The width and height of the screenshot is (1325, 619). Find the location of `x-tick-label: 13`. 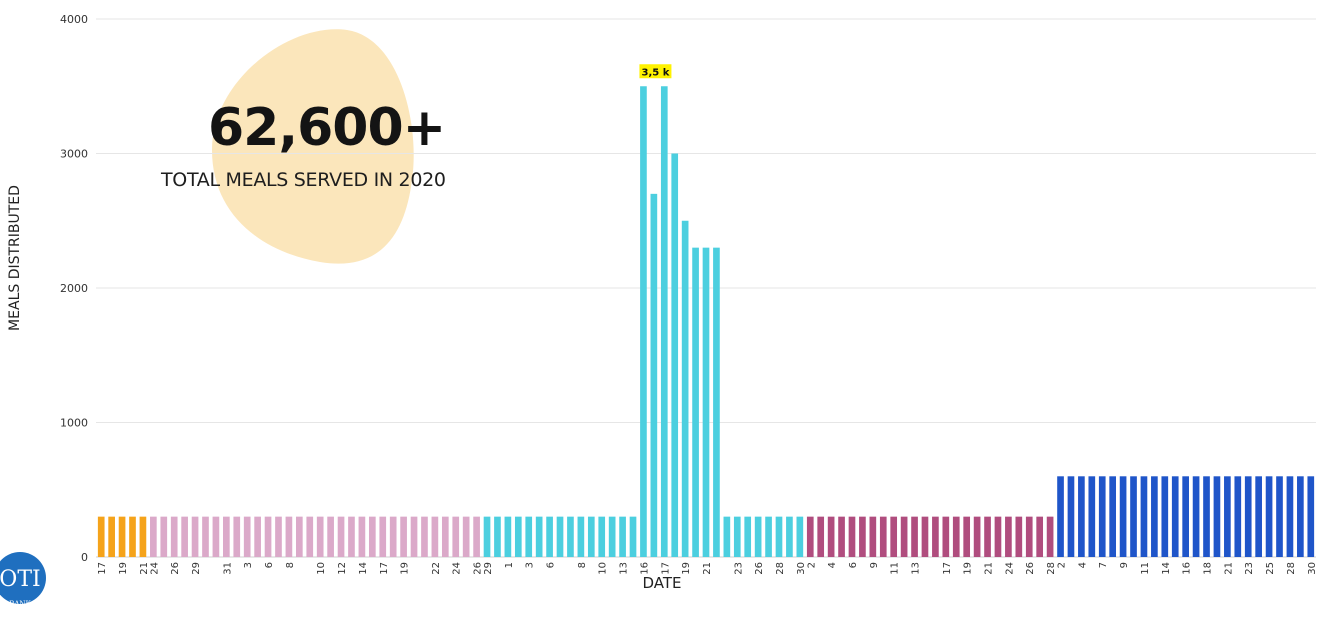

x-tick-label: 13 is located at coordinates (624, 568).